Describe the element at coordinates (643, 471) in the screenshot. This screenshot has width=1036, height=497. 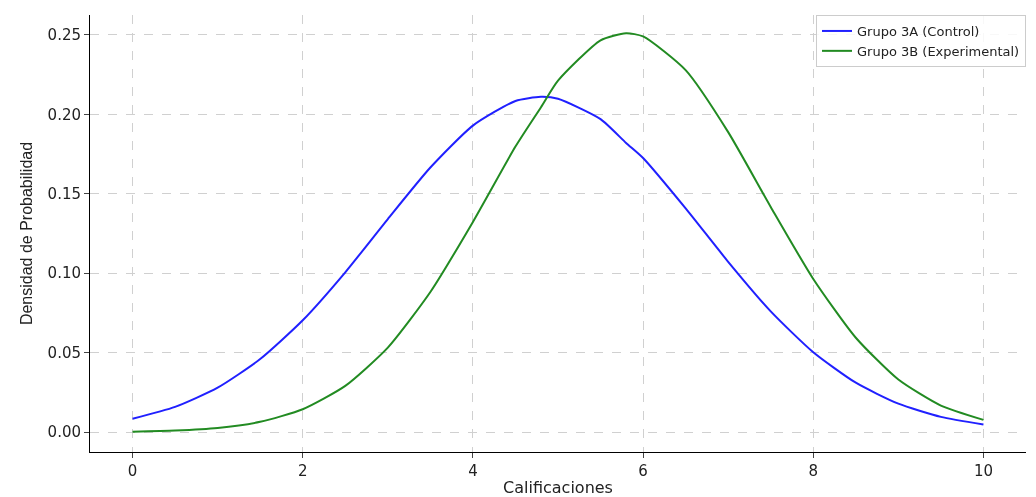
I see `x-tick-label: 6` at that location.